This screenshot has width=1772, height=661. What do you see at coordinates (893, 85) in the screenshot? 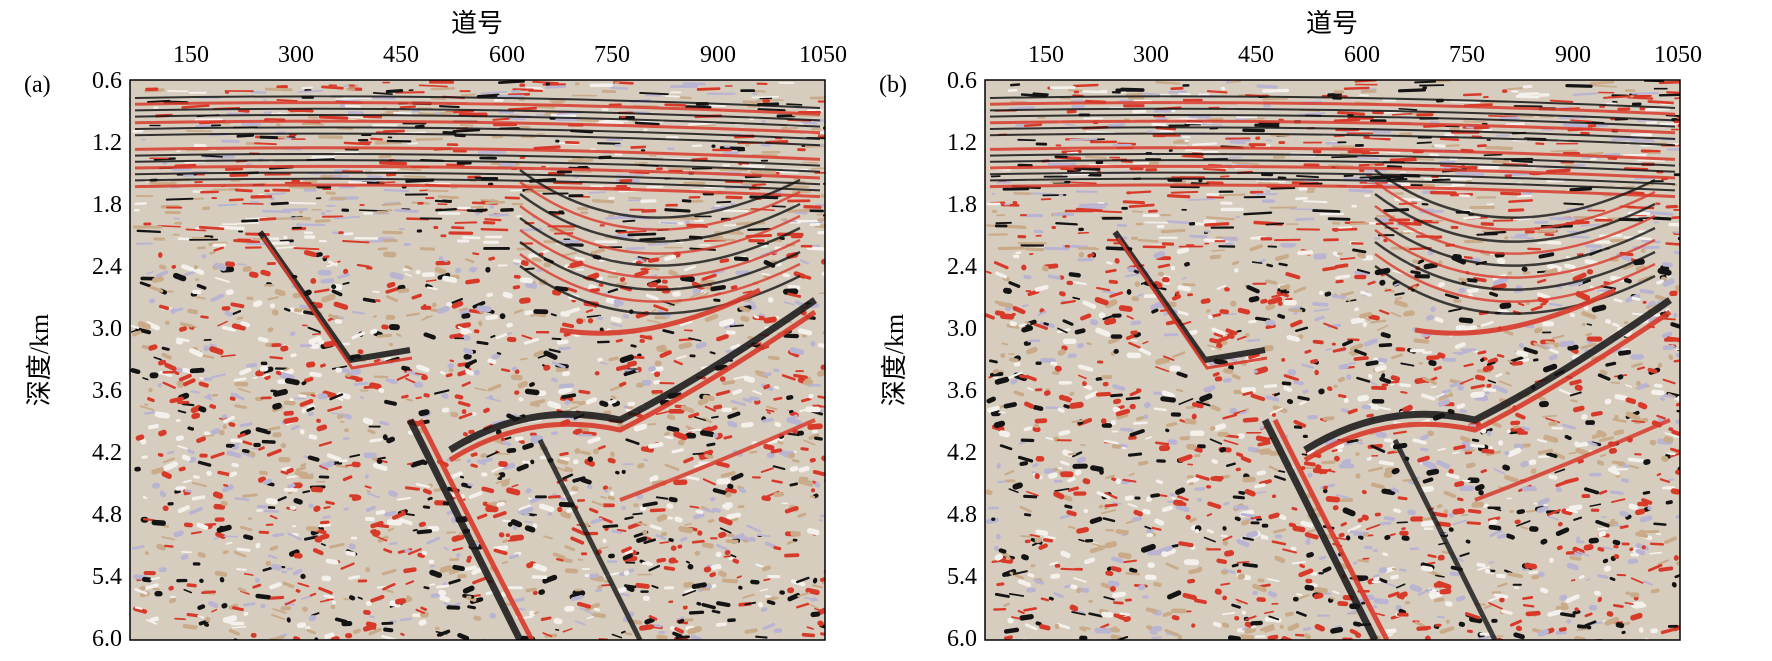
I see `panel-label: (b)` at bounding box center [893, 85].